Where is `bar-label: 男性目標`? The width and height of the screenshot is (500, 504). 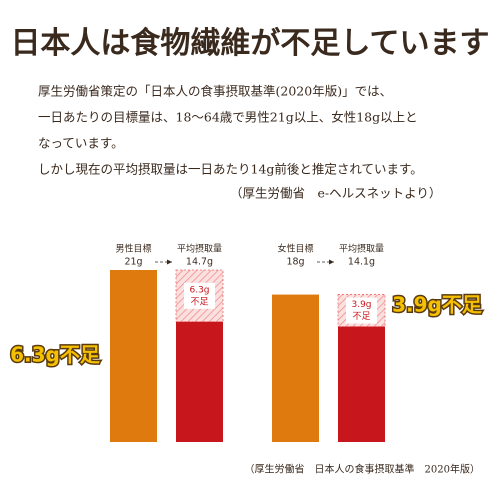 bar-label: 男性目標 is located at coordinates (133, 249).